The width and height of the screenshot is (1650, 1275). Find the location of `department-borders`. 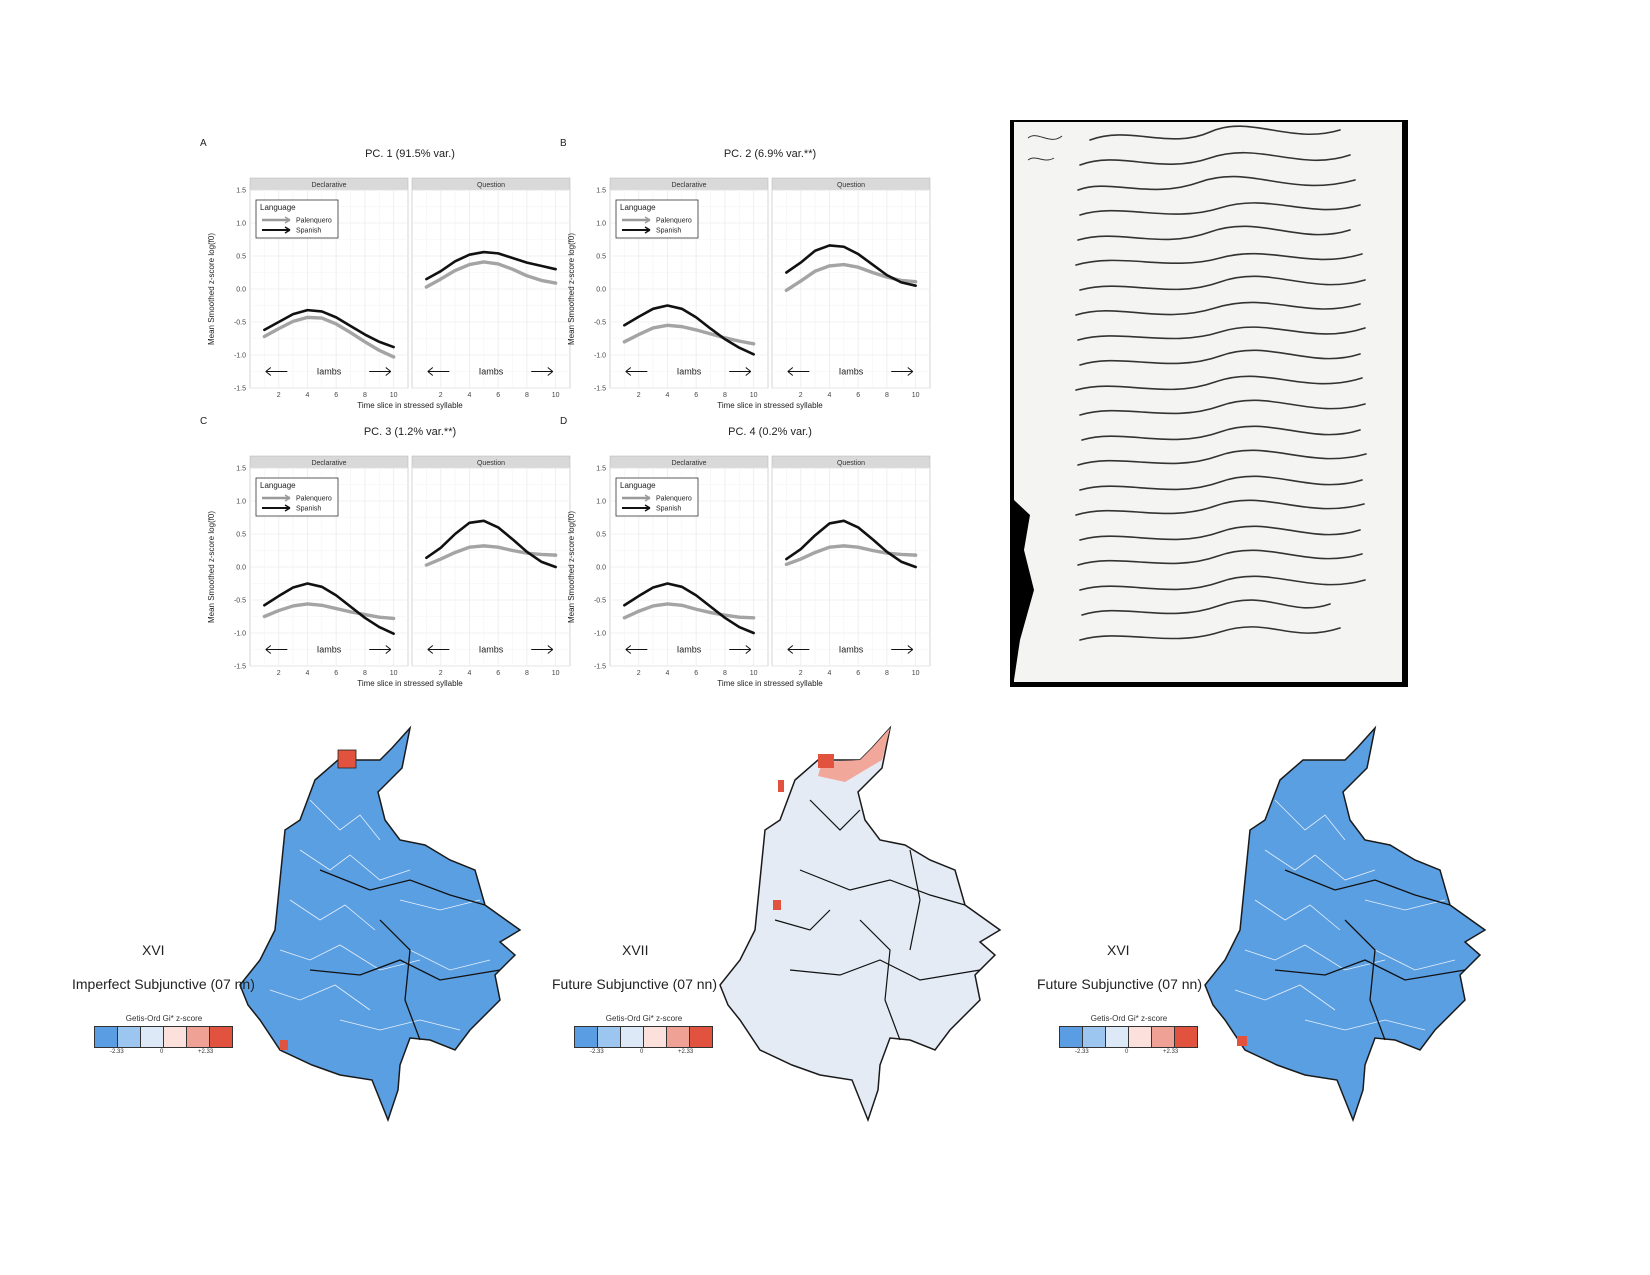

department-borders is located at coordinates (405, 955).